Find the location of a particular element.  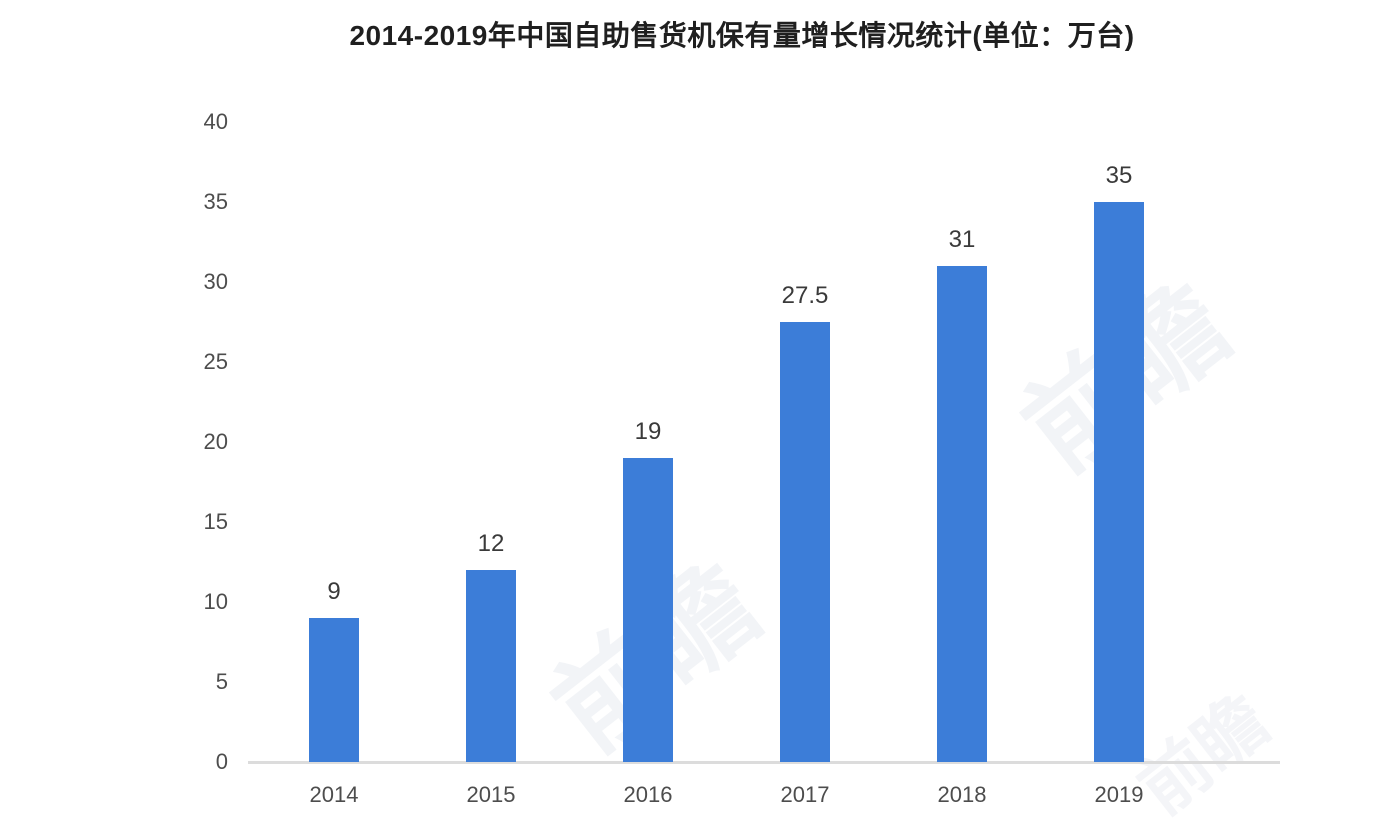

y-axis-tick-label: 10 is located at coordinates (215, 601).